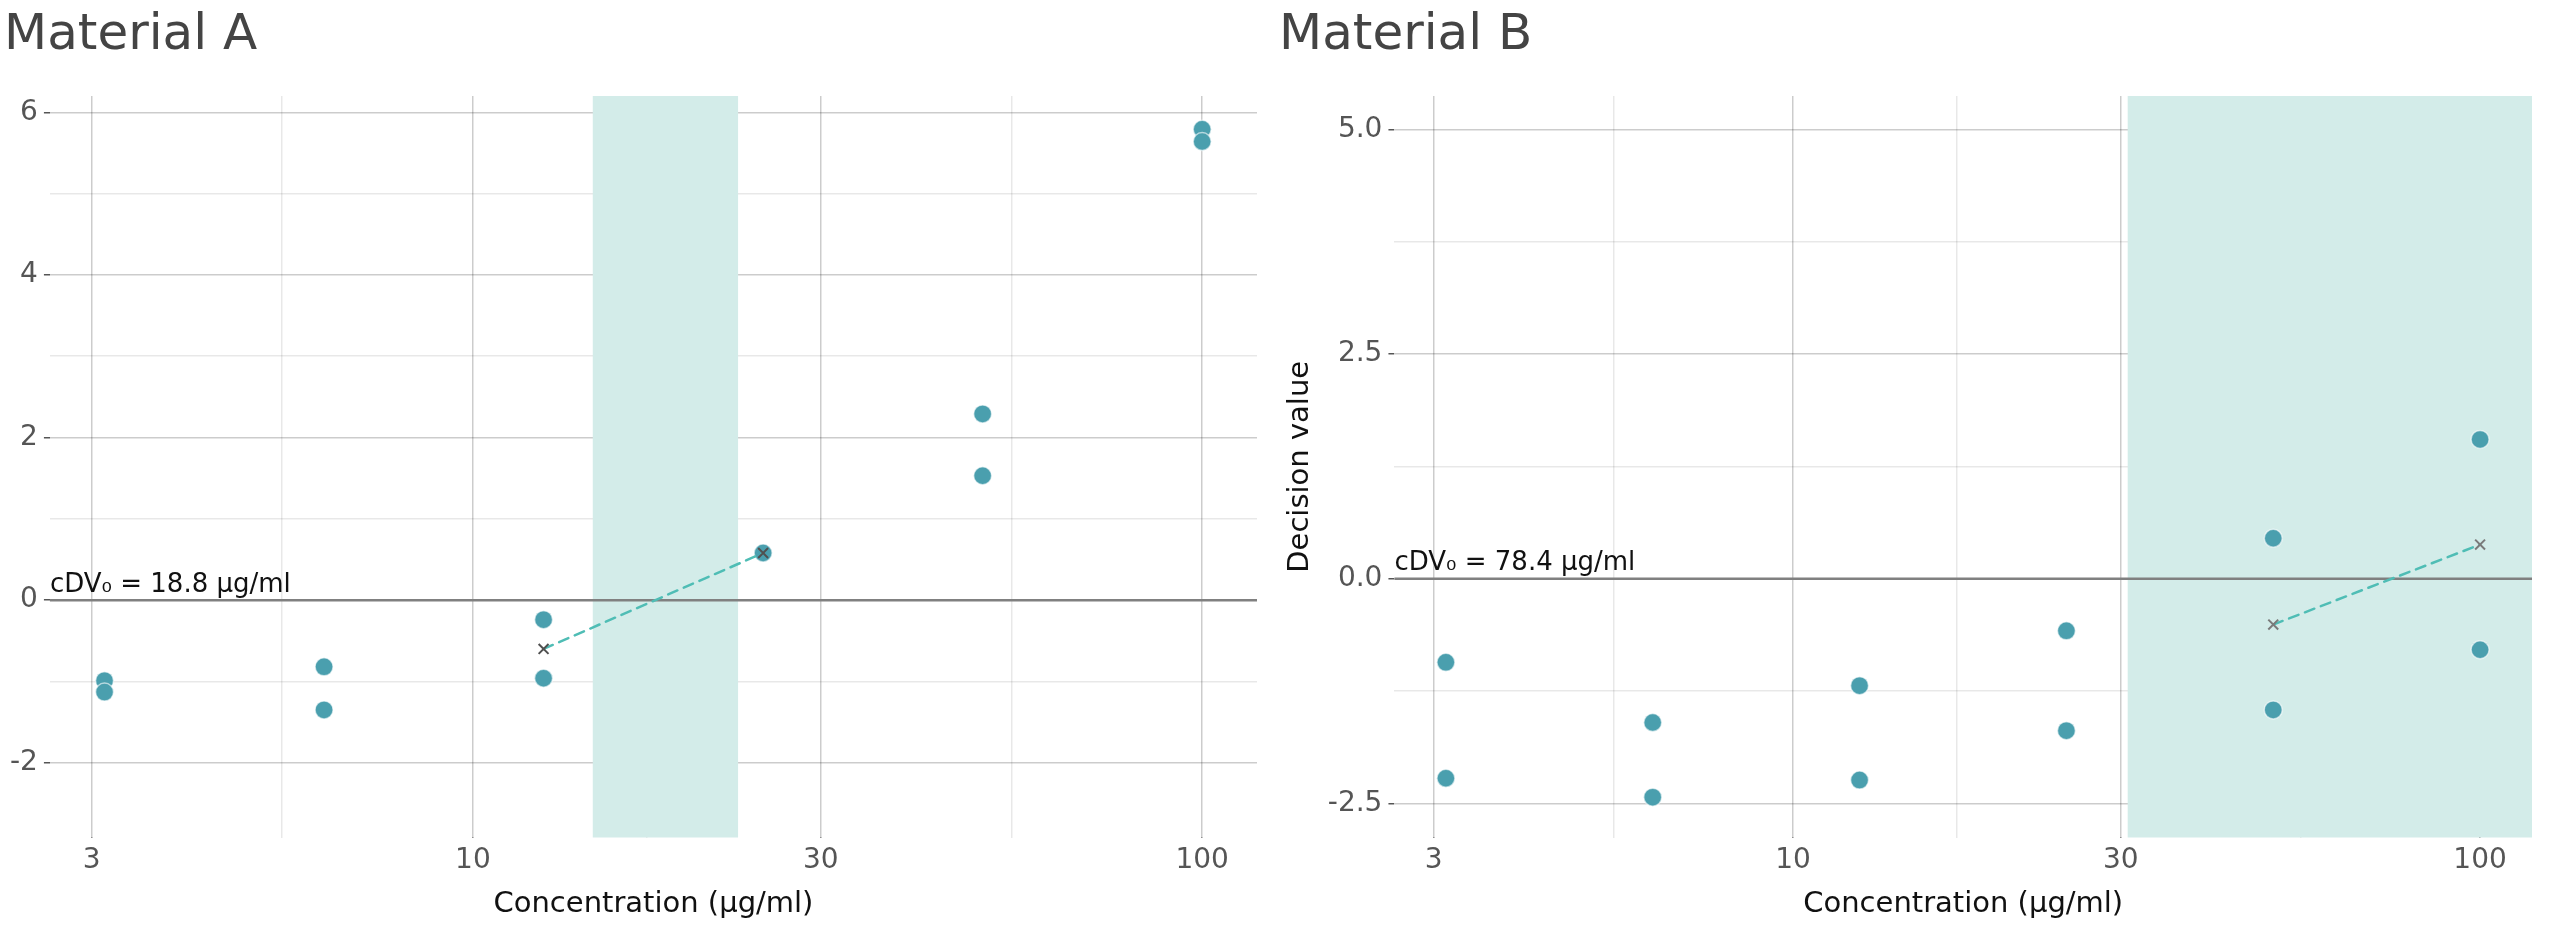  What do you see at coordinates (170, 582) in the screenshot?
I see `annotation: cDV₀ = 18.8 µg/ml` at bounding box center [170, 582].